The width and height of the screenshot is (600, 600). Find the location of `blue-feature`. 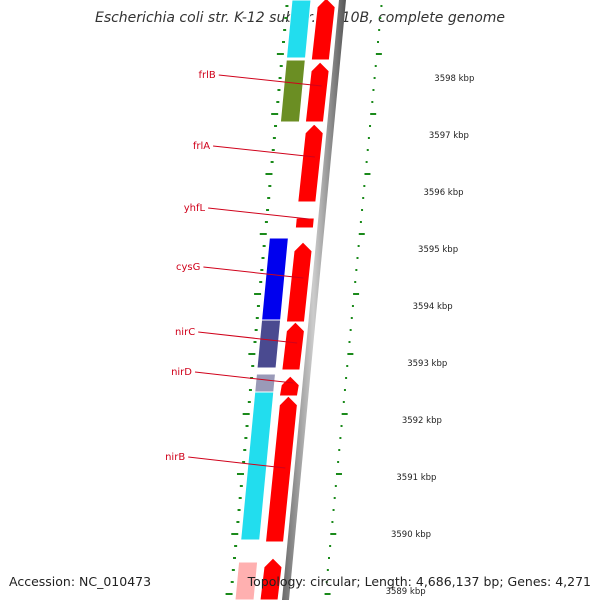

blue-feature is located at coordinates (275, 279).